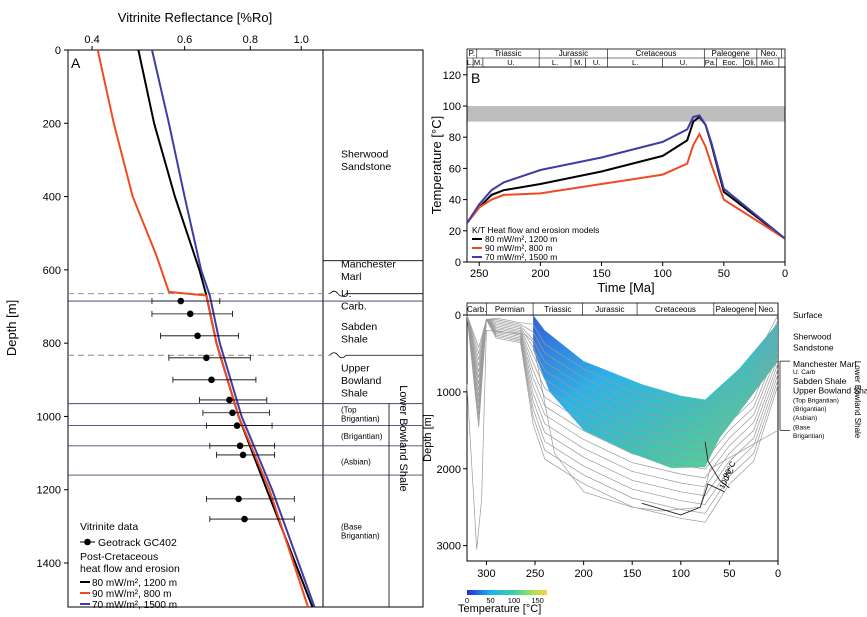  What do you see at coordinates (467, 600) in the screenshot?
I see `colorbar-tick-label: 0` at bounding box center [467, 600].